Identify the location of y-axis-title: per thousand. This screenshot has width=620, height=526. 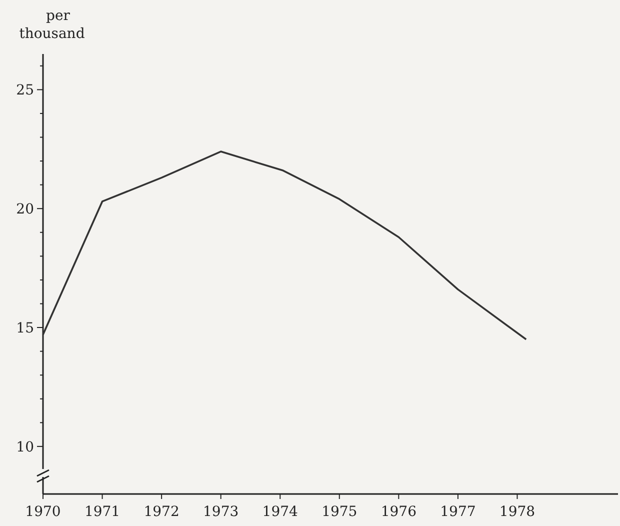
(52, 25).